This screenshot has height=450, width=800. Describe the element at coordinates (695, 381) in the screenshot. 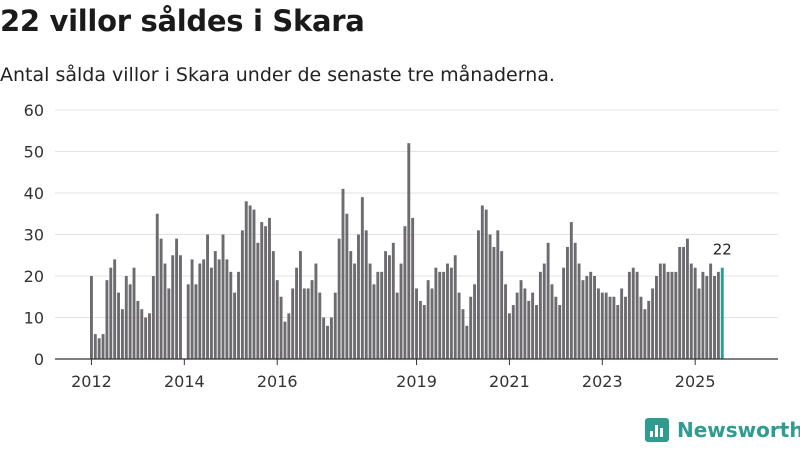

I see `x-tick-label: 2025` at that location.